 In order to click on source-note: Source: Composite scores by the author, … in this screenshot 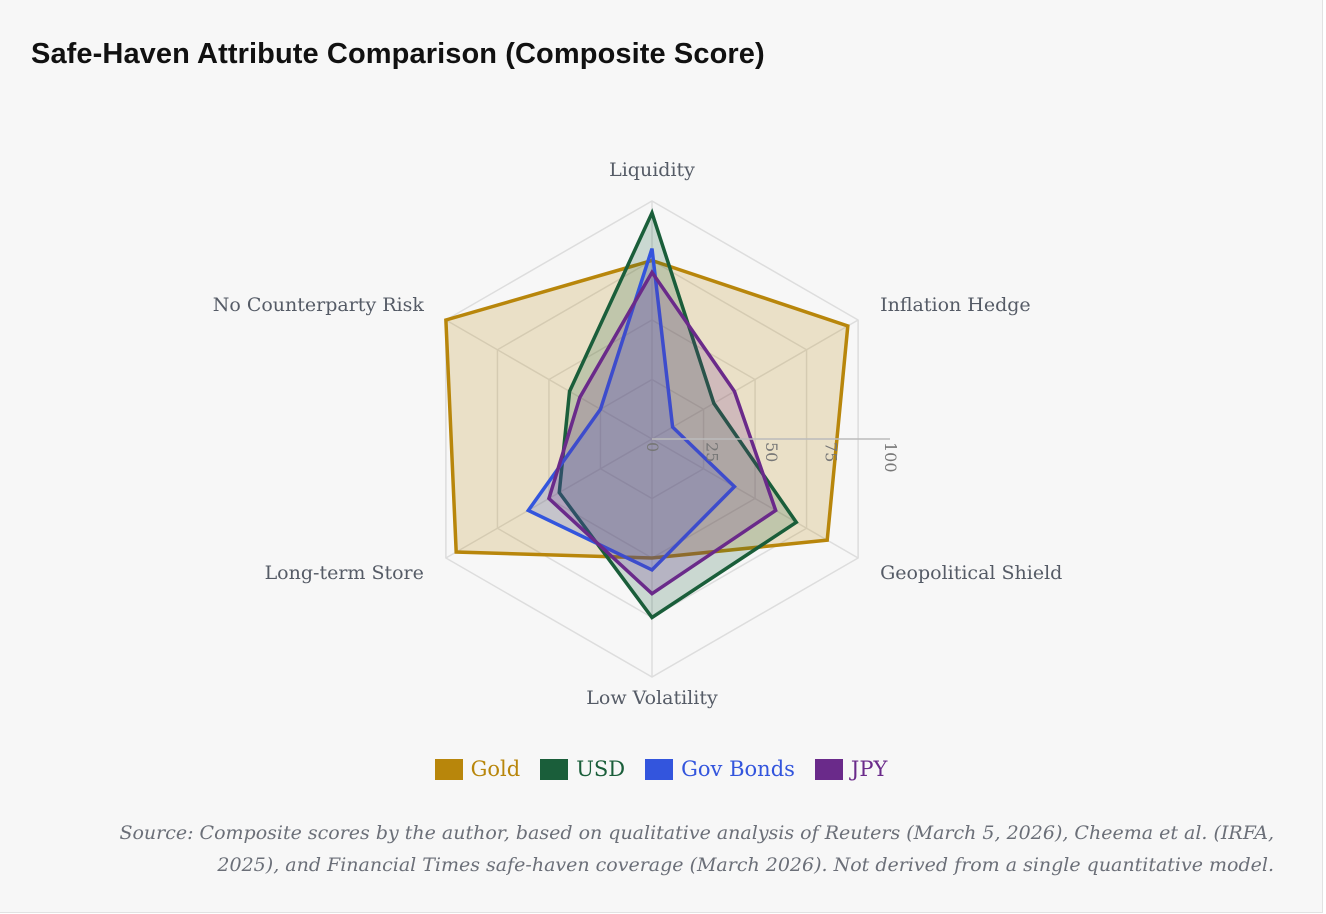, I will do `click(696, 849)`.